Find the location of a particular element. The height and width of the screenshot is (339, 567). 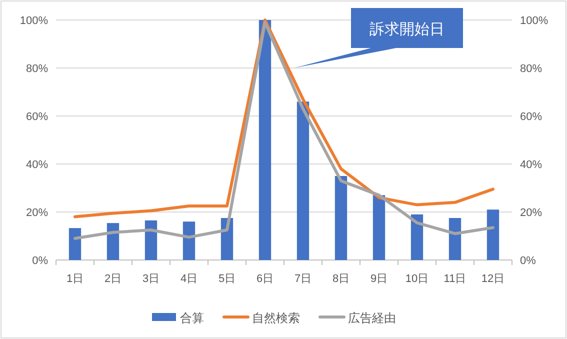

x-tick-label: 2日 is located at coordinates (113, 279).